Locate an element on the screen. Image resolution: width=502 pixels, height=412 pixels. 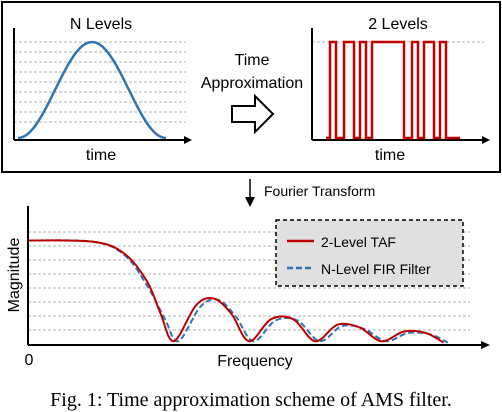
right-title: 2 Levels is located at coordinates (398, 24).